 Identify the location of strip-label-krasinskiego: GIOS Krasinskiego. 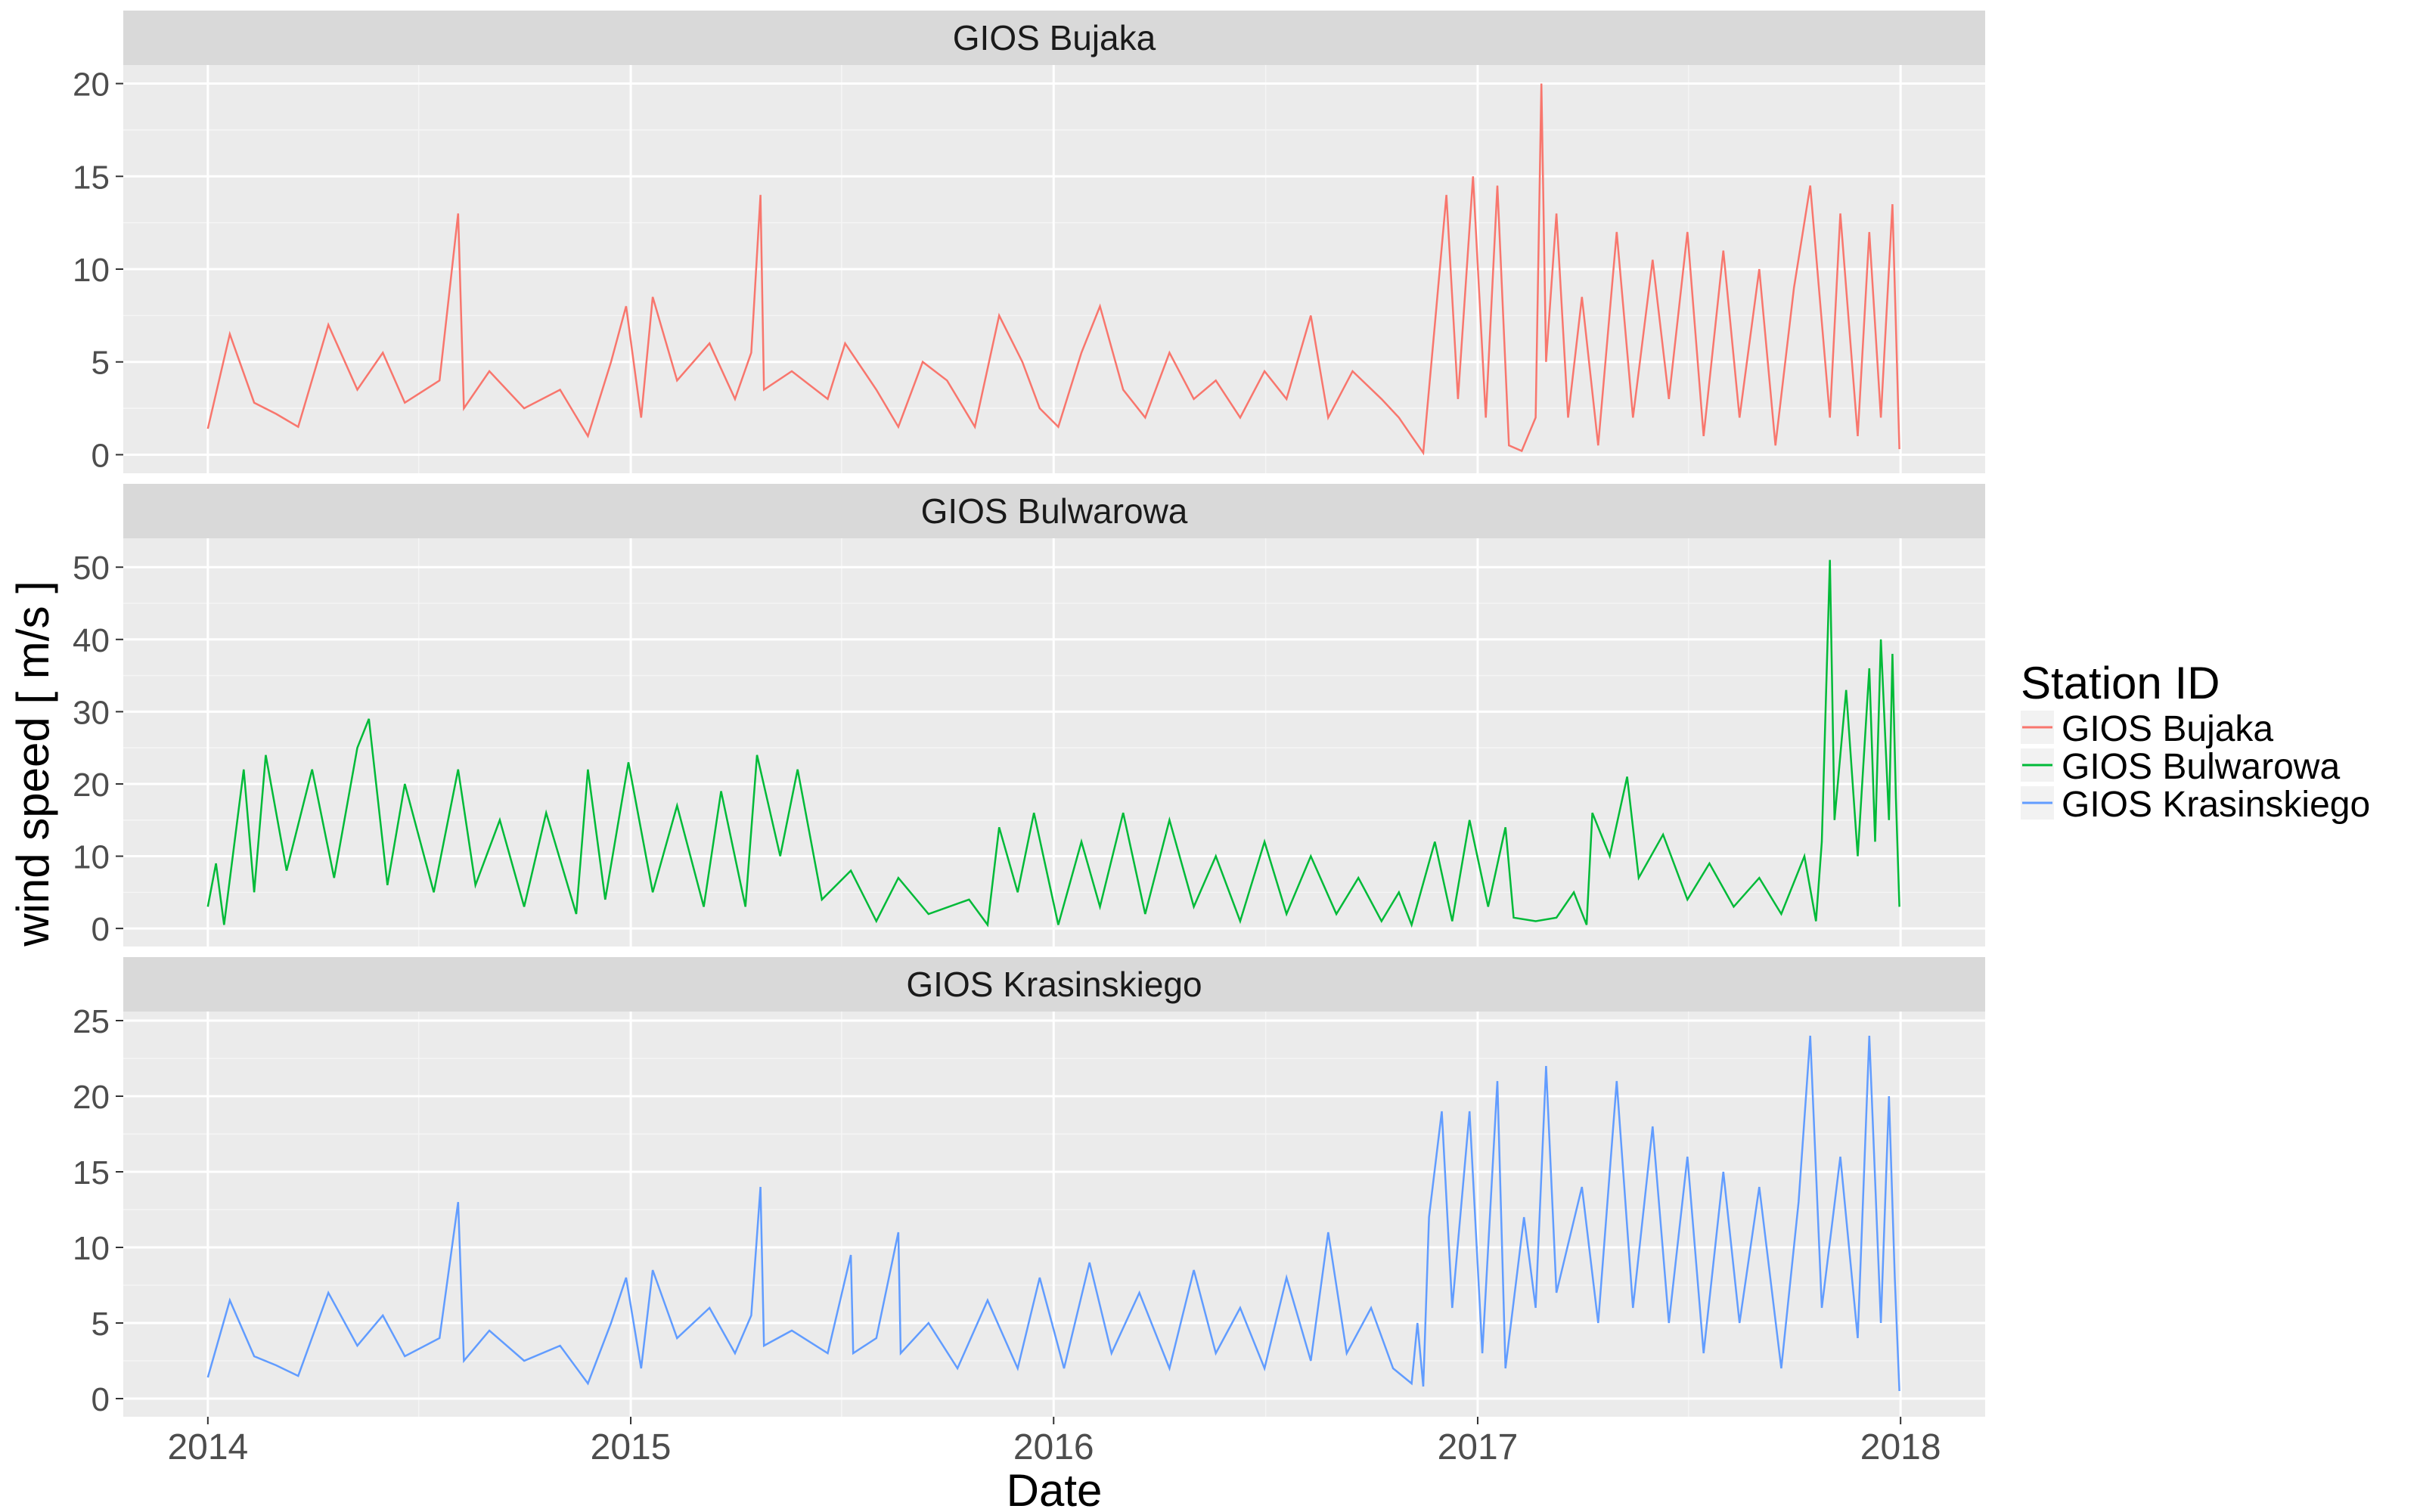
(1054, 984).